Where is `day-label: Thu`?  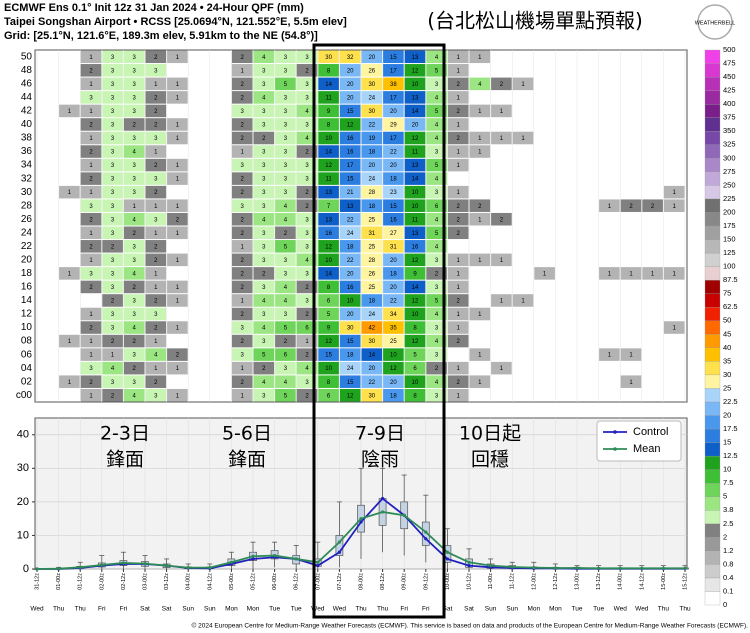
day-label: Thu is located at coordinates (664, 609).